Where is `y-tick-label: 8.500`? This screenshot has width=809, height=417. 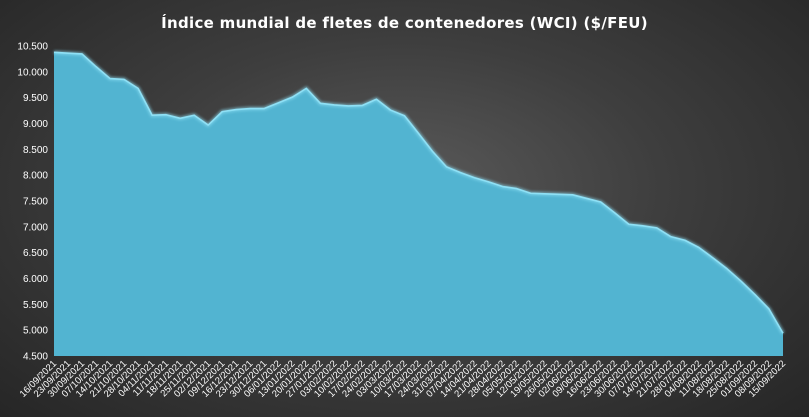 y-tick-label: 8.500 is located at coordinates (35, 150).